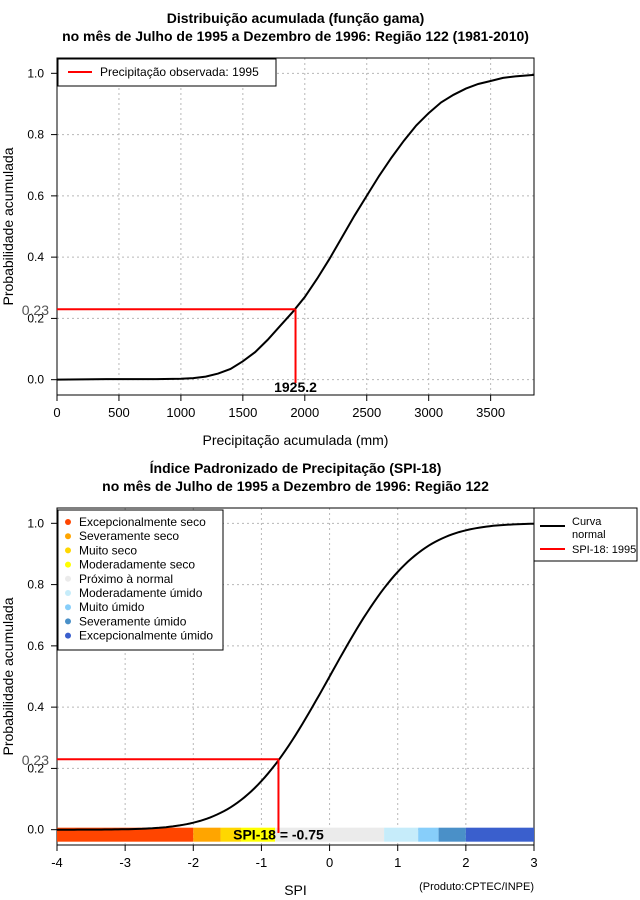  What do you see at coordinates (141, 593) in the screenshot?
I see `category-legend-label: Moderadamente úmido` at bounding box center [141, 593].